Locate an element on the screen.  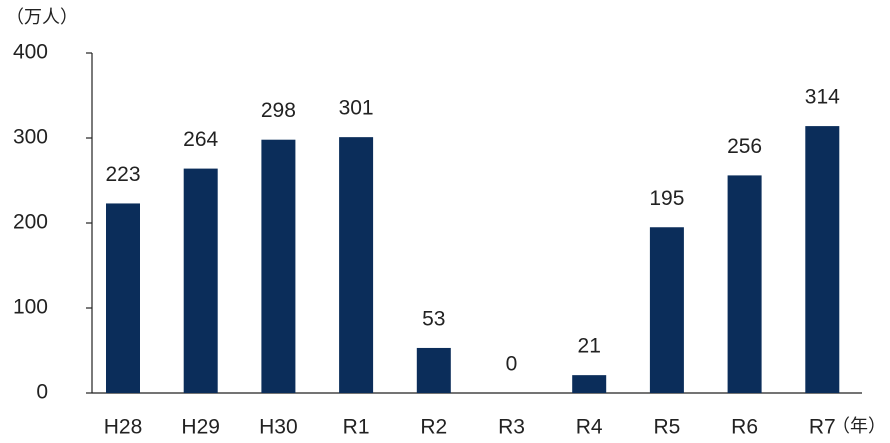
y-axis-label: （万人） is located at coordinates (42, 17).